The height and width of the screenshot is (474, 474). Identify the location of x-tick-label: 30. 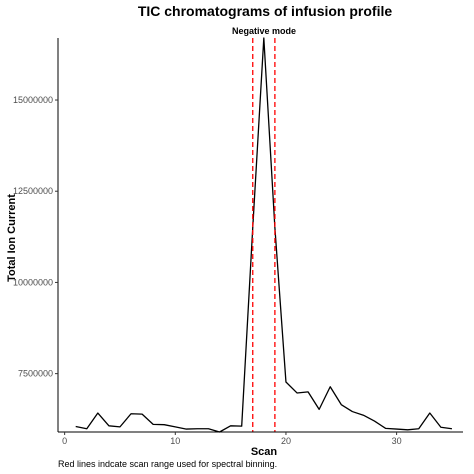
(397, 441).